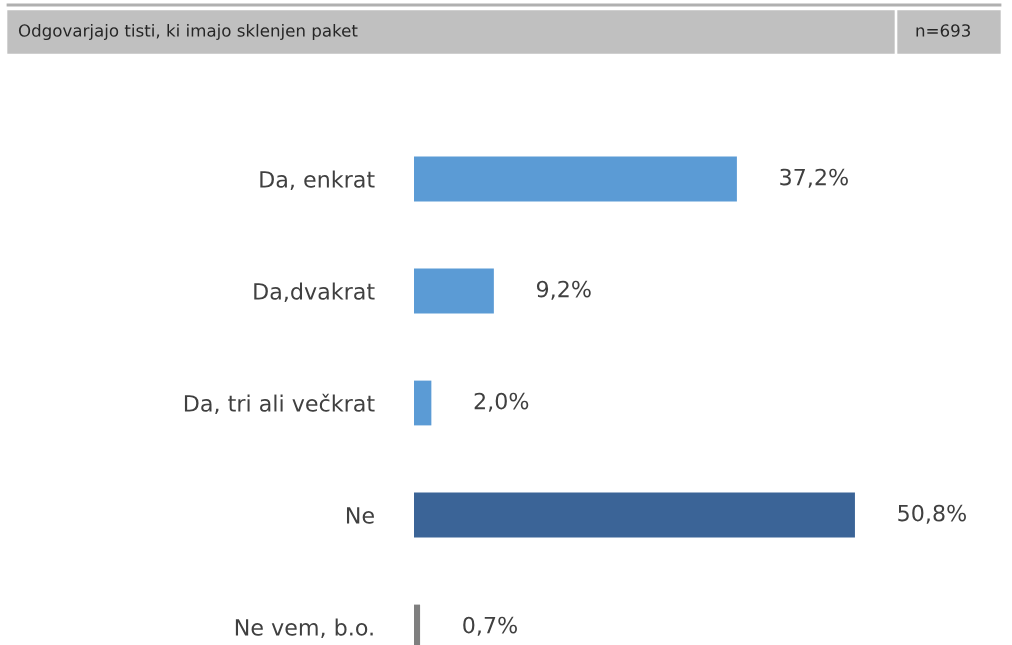 The width and height of the screenshot is (1012, 645). What do you see at coordinates (317, 180) in the screenshot?
I see `y-tick-label: Da, enkrat` at bounding box center [317, 180].